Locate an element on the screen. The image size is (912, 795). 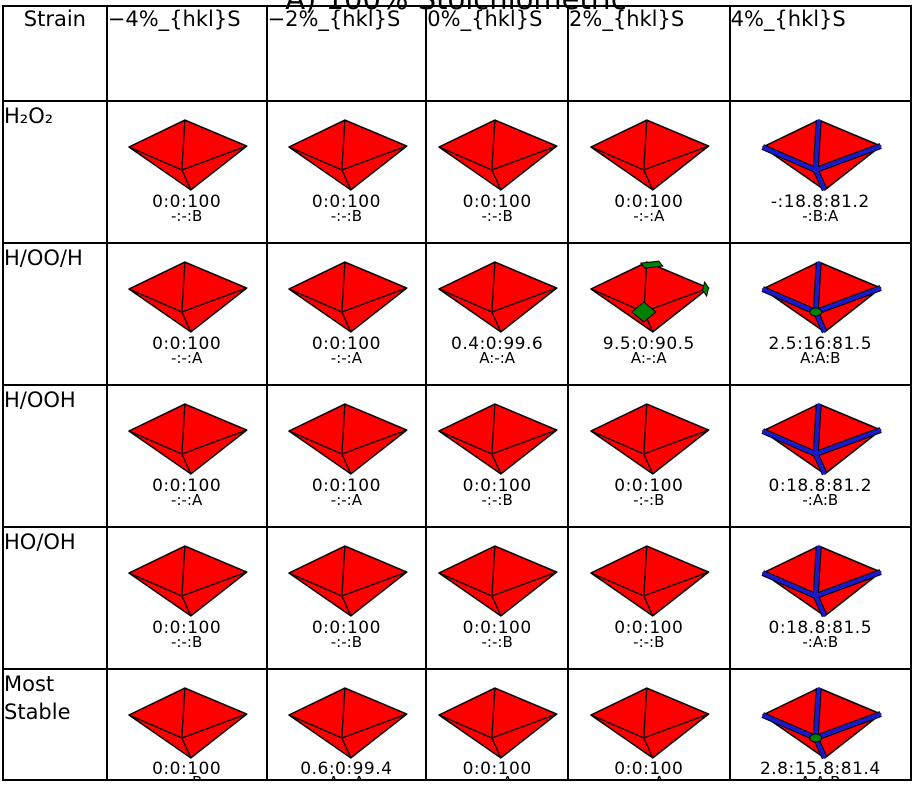
facet-ratio: 2.8:15.8:81.4 is located at coordinates (820, 769).